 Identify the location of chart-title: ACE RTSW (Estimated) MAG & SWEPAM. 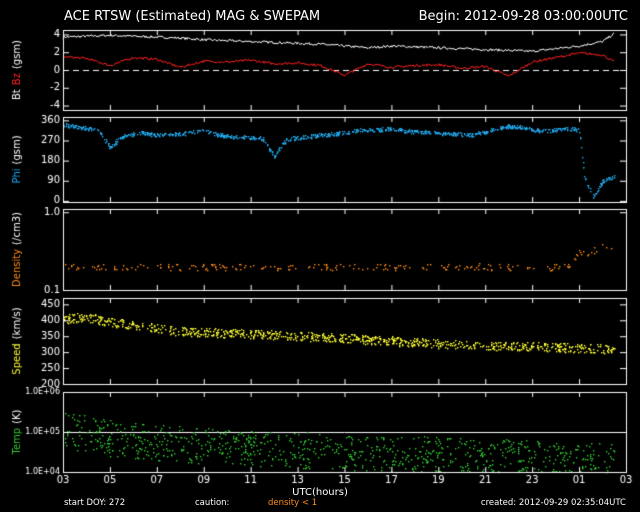
(192, 16).